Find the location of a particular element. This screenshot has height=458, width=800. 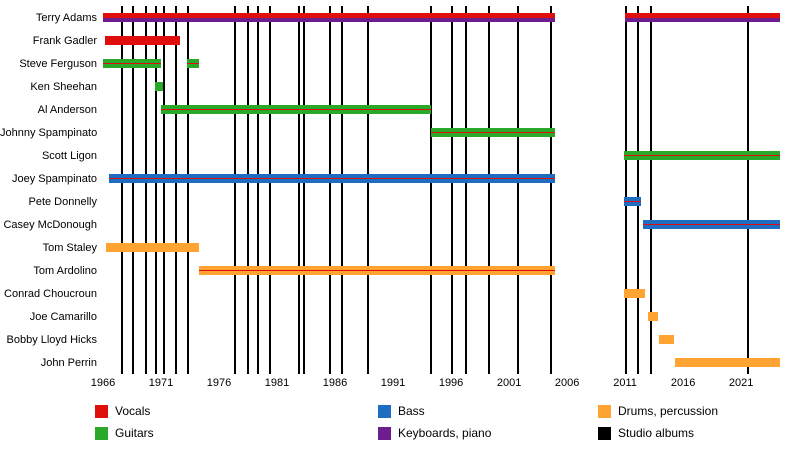

x-axis-tick-label: 1996 is located at coordinates (451, 383).